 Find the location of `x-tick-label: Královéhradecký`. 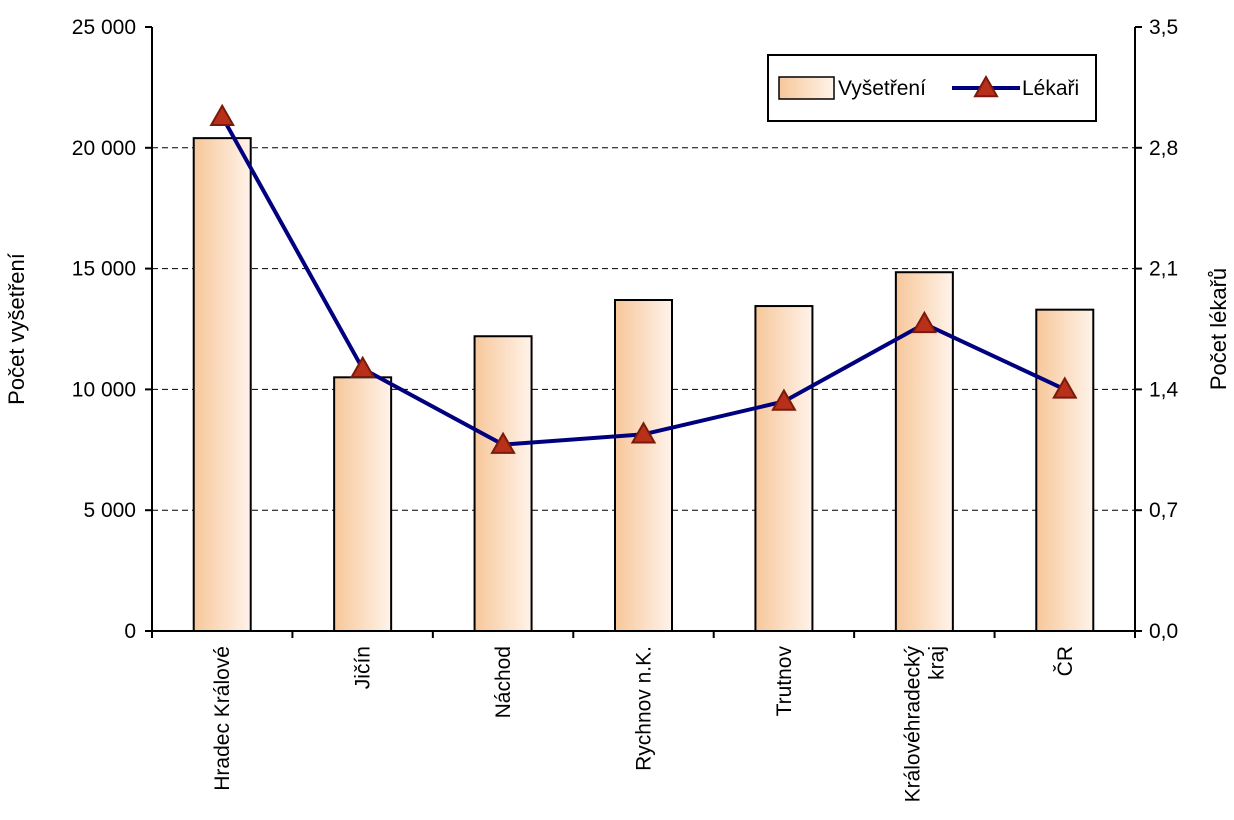

x-tick-label: Královéhradecký is located at coordinates (912, 724).